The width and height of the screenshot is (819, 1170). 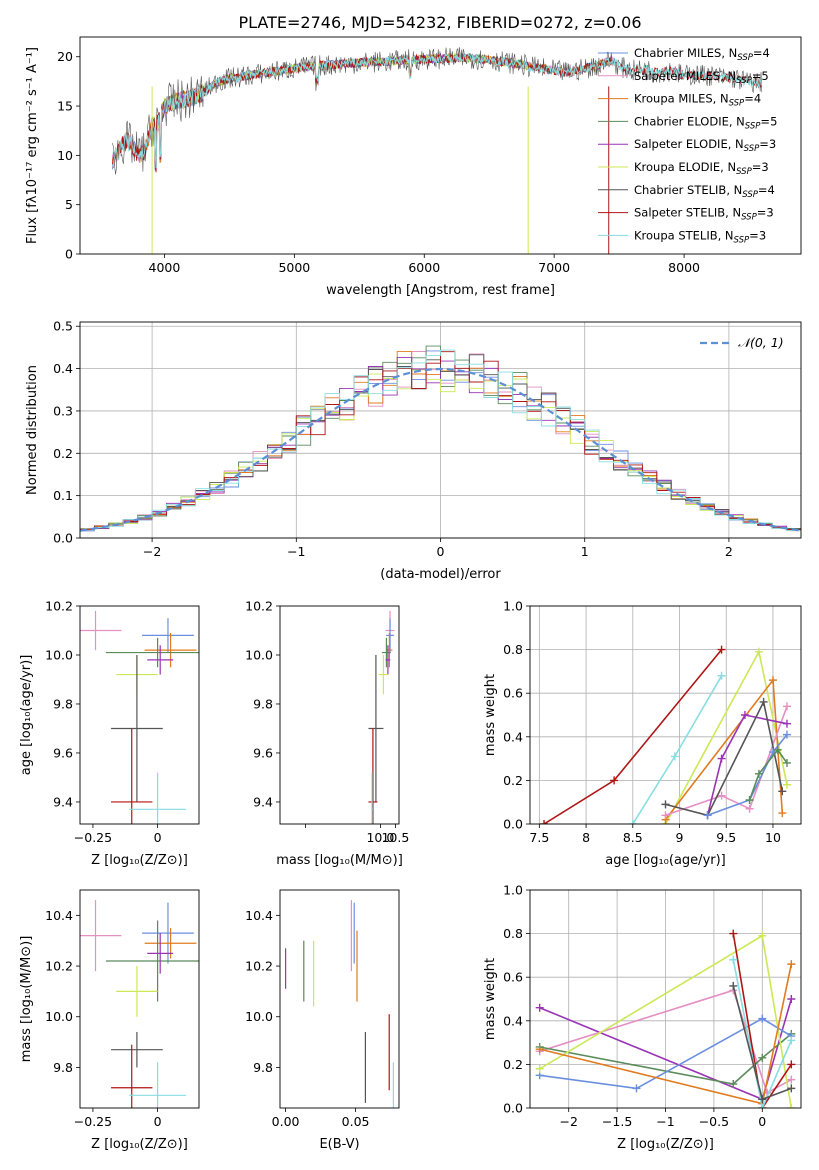 I want to click on histogram-kroupa_elodie, so click(x=440, y=450).